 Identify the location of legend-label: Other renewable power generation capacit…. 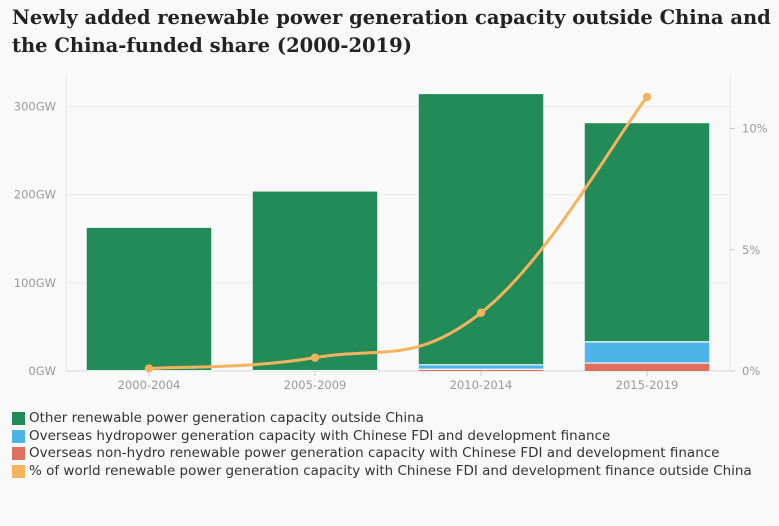
(226, 418).